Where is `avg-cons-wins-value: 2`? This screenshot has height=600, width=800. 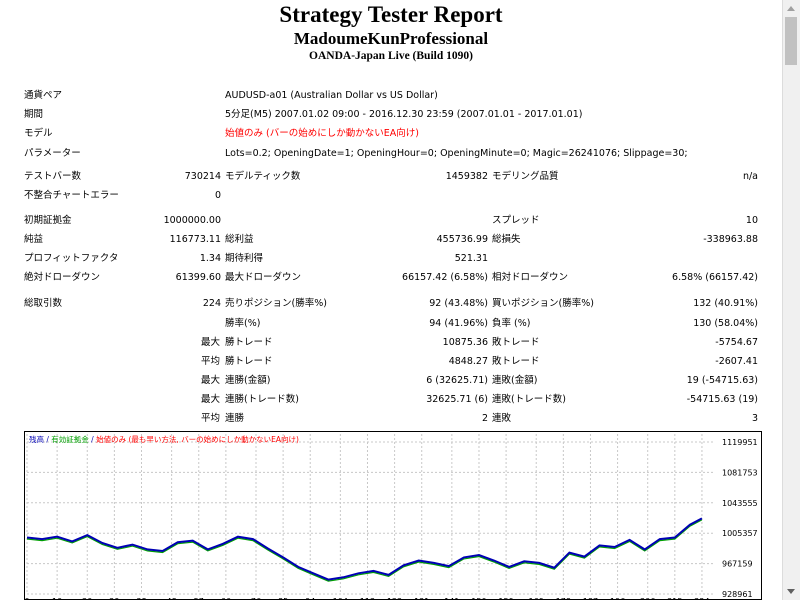
avg-cons-wins-value: 2 is located at coordinates (484, 418).